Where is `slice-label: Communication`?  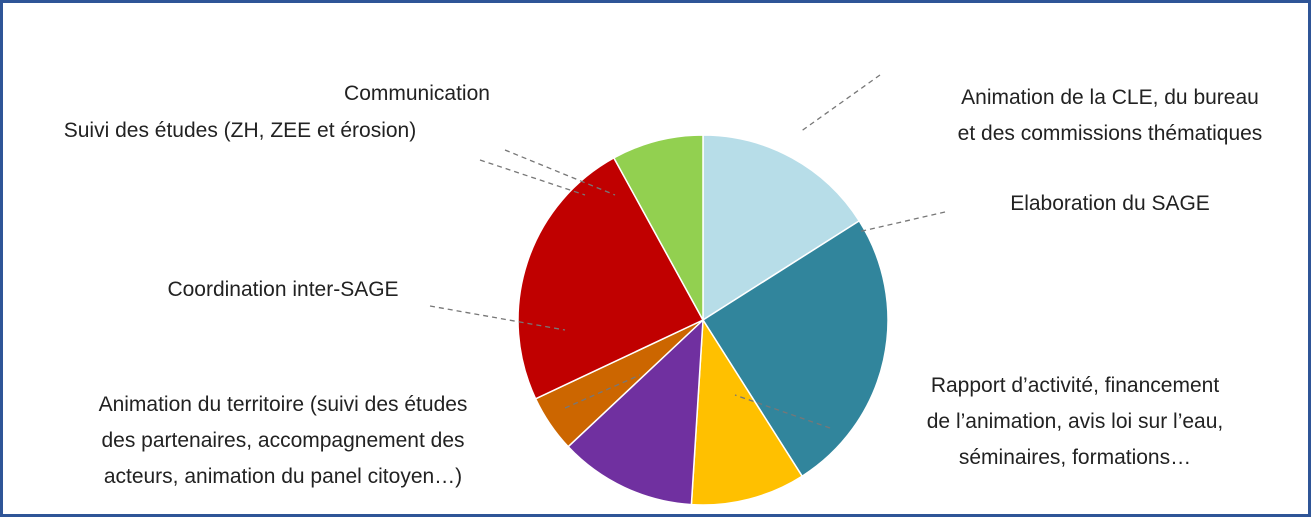
slice-label: Communication is located at coordinates (417, 93).